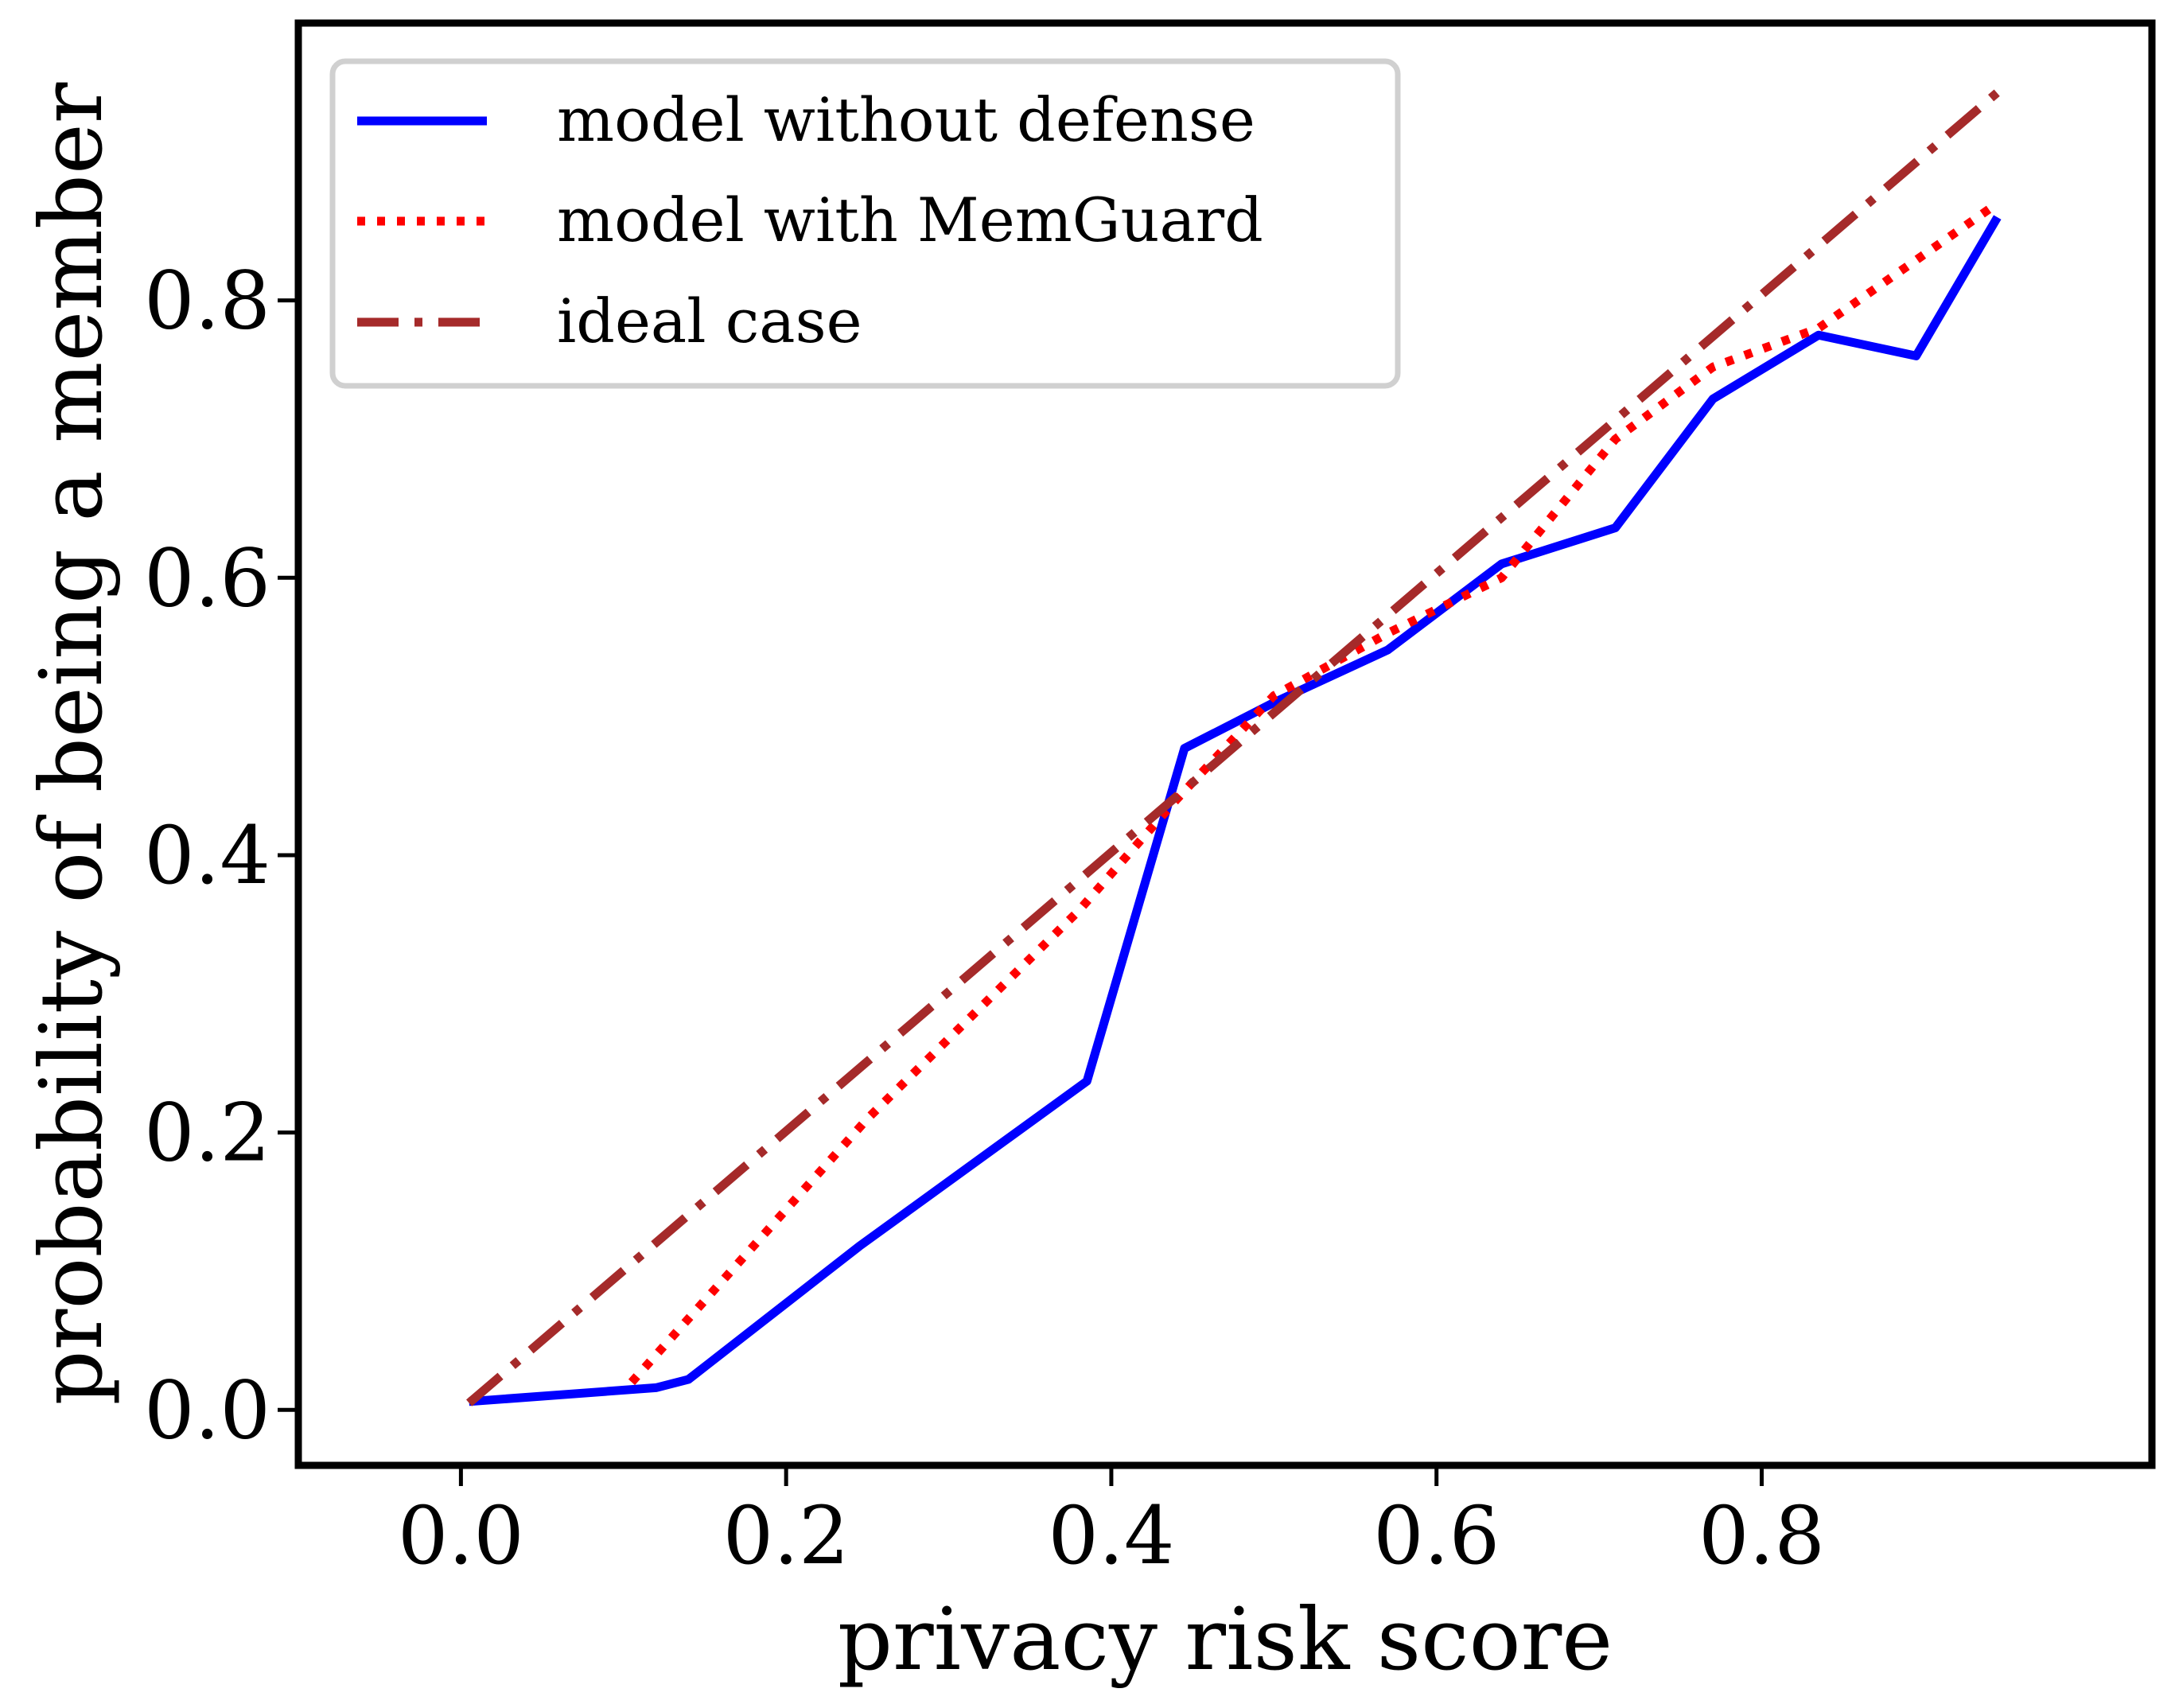  I want to click on y-tick-label: 0.8, so click(207, 301).